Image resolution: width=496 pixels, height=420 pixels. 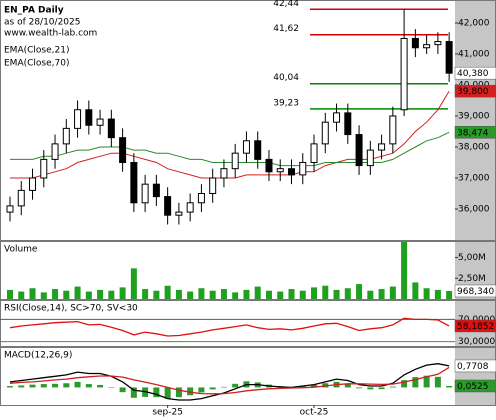 I want to click on y-tick-label: 36,000, so click(x=474, y=209).